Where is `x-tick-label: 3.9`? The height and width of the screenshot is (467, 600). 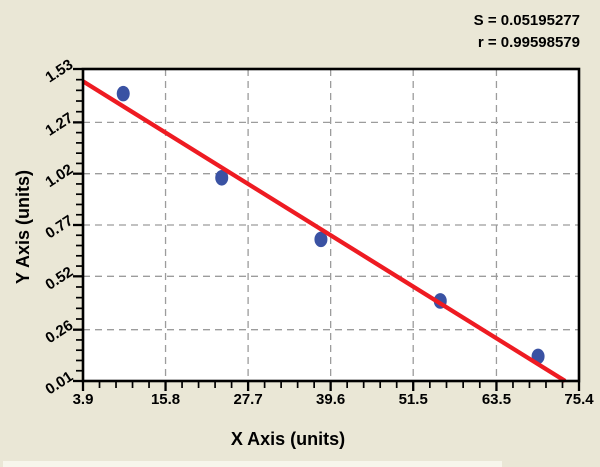 x-tick-label: 3.9 is located at coordinates (83, 399).